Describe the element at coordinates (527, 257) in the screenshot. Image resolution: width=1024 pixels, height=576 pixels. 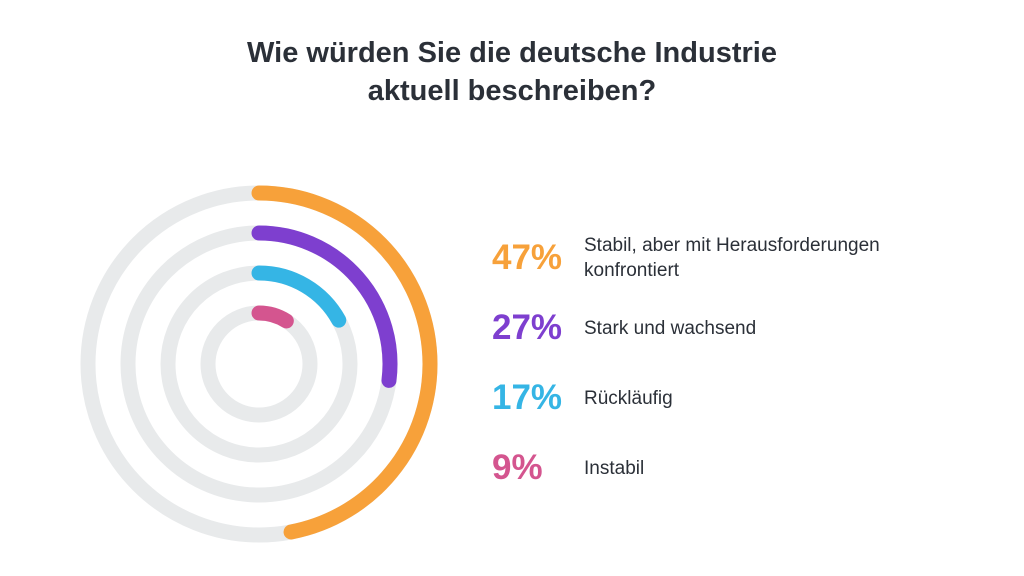
I see `value-label: 47%` at that location.